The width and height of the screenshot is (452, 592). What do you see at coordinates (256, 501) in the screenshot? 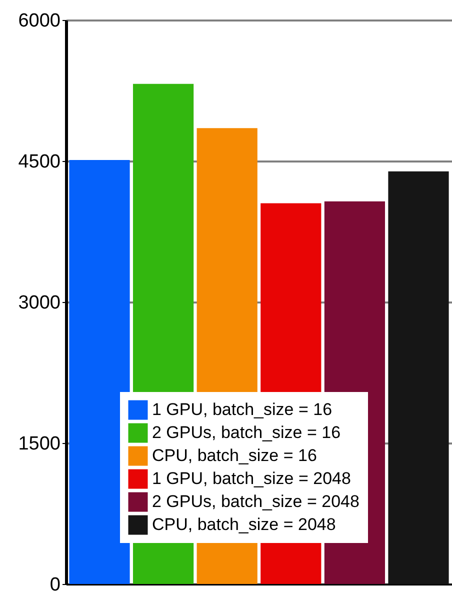
I see `legend-label: 2 GPUs, batch_size = 2048` at bounding box center [256, 501].